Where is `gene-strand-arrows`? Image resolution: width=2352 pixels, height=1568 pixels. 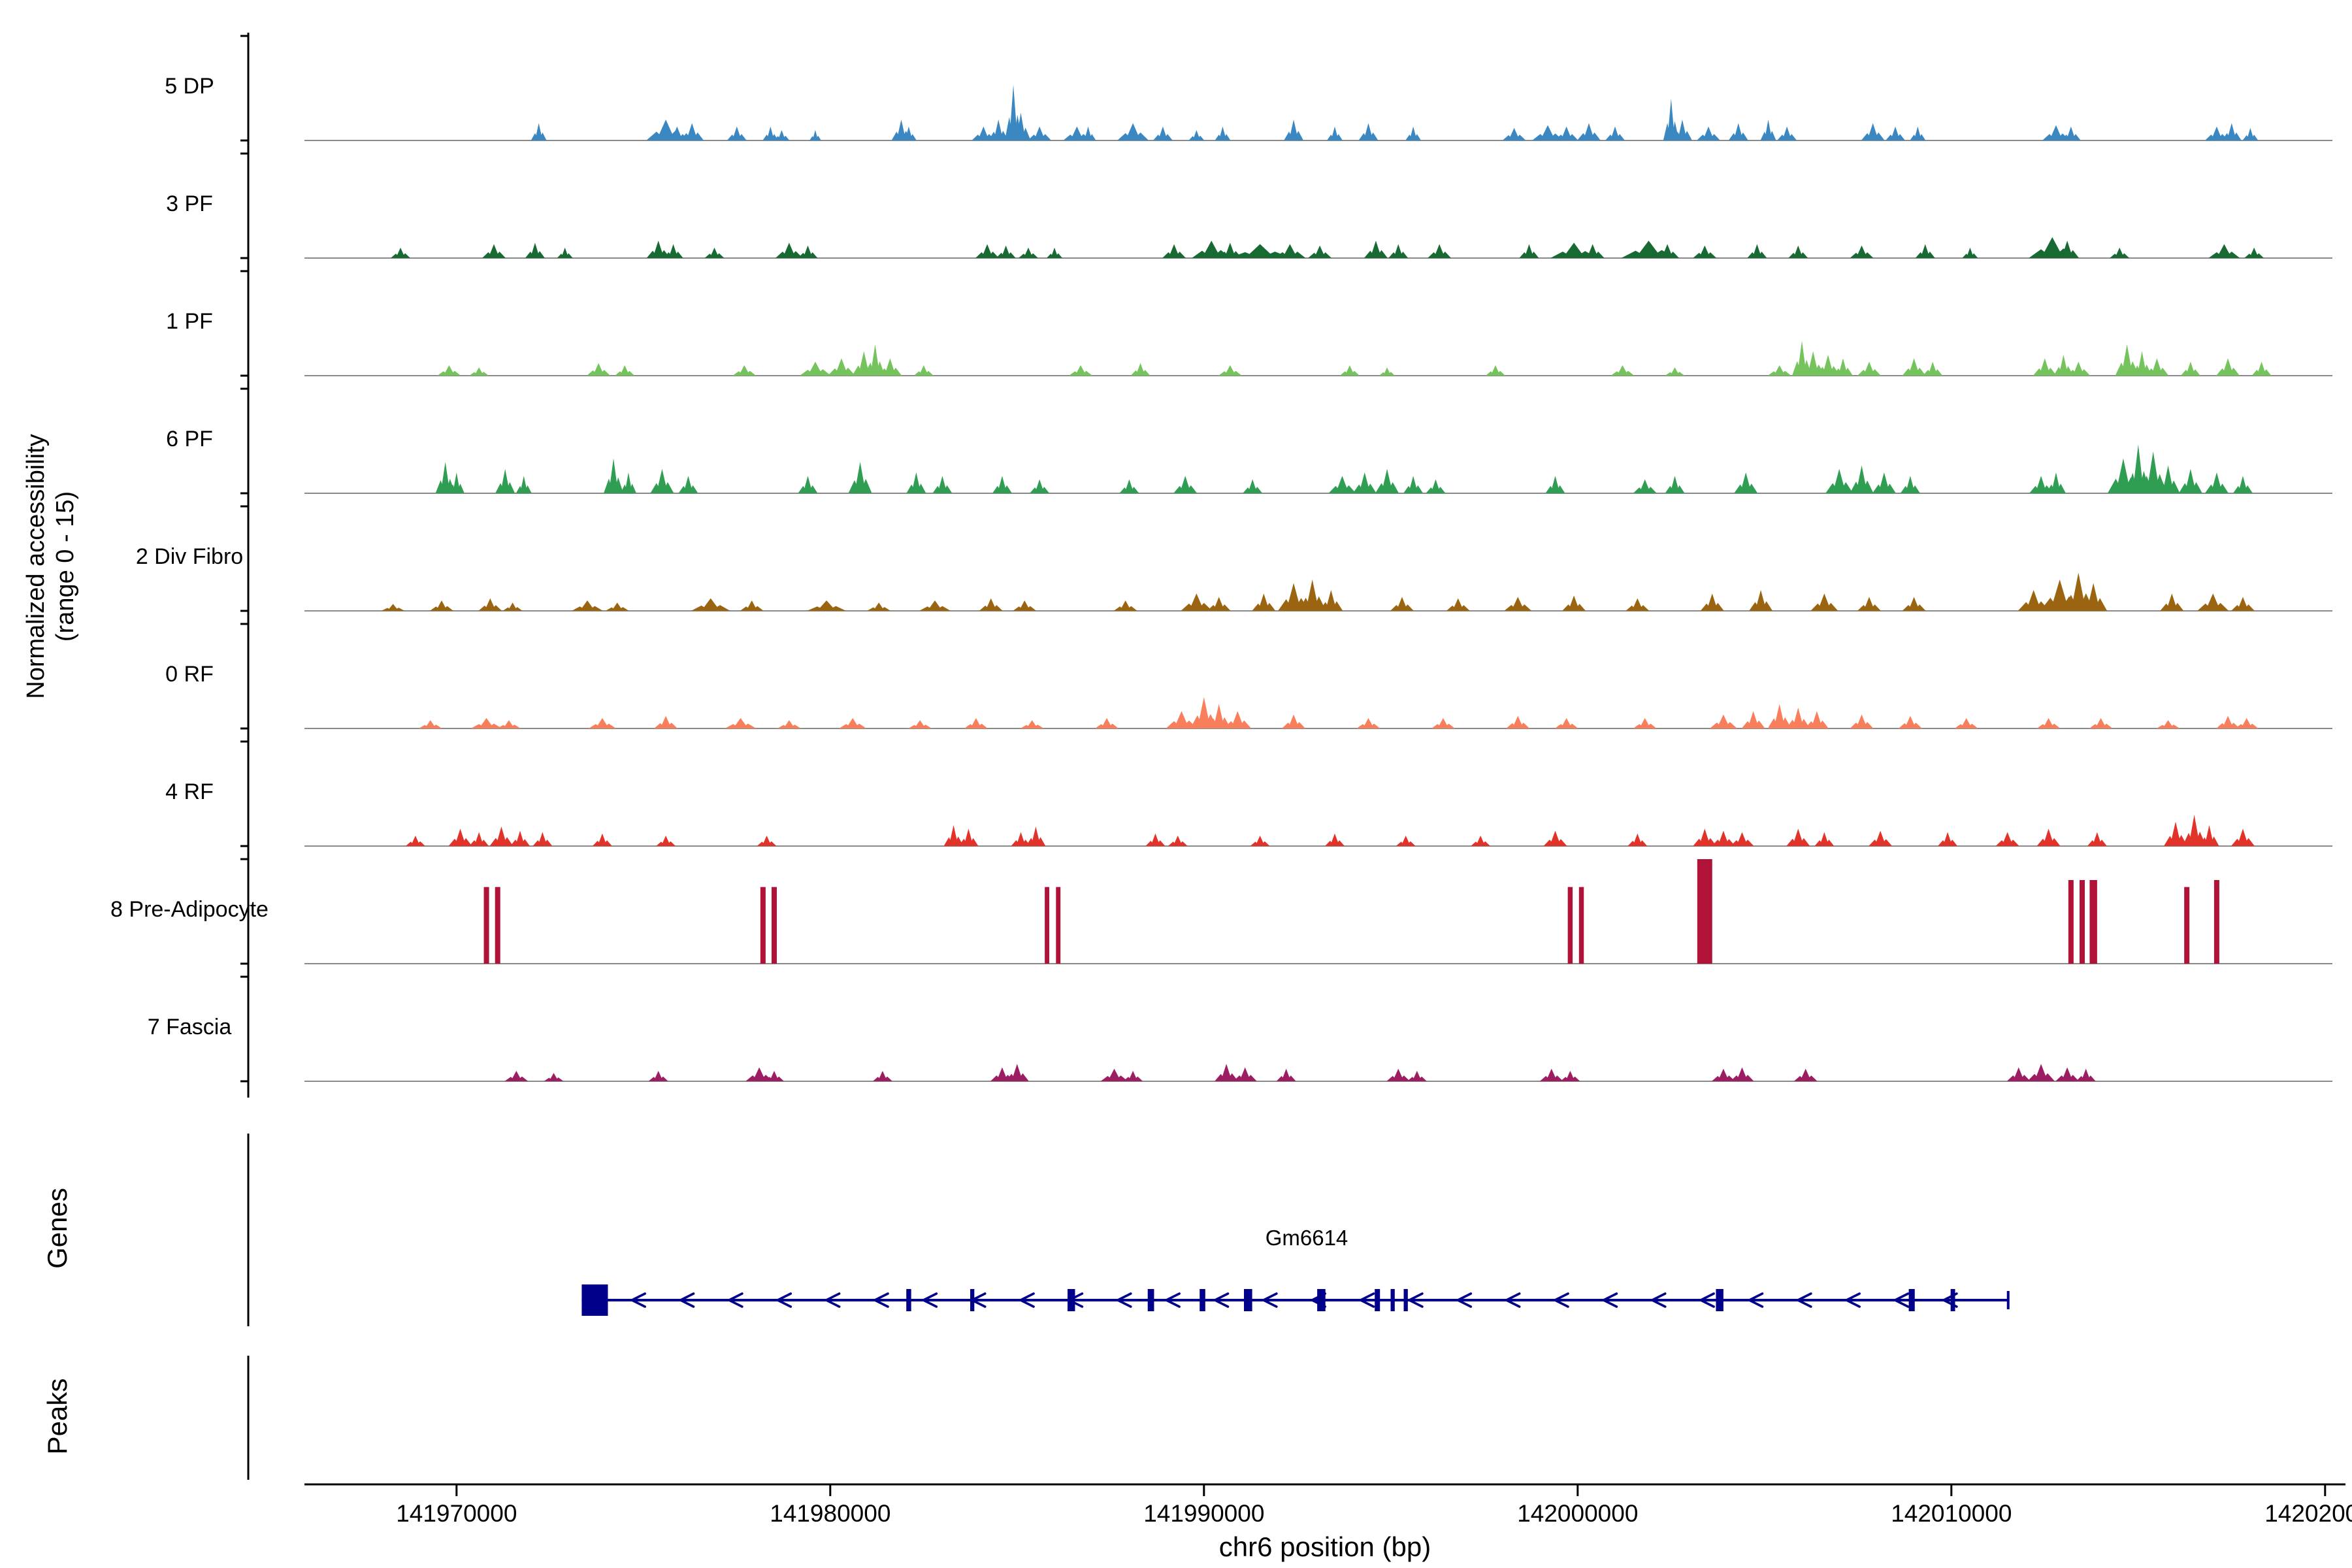 gene-strand-arrows is located at coordinates (1294, 1300).